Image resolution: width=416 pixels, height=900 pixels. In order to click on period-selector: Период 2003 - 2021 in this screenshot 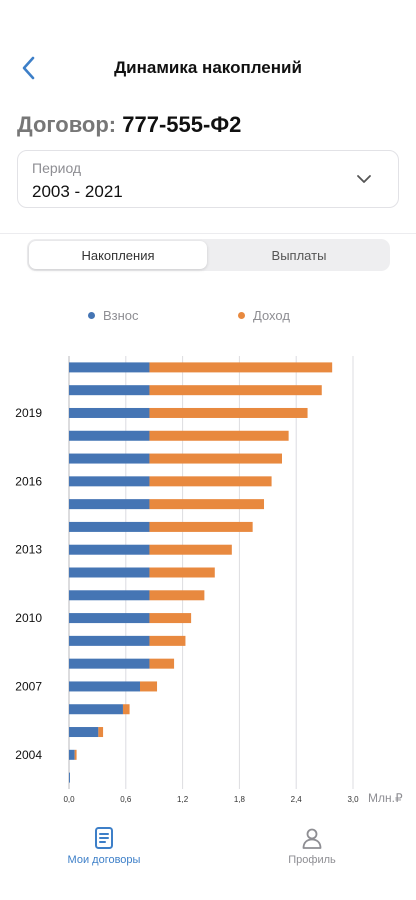, I will do `click(208, 179)`.